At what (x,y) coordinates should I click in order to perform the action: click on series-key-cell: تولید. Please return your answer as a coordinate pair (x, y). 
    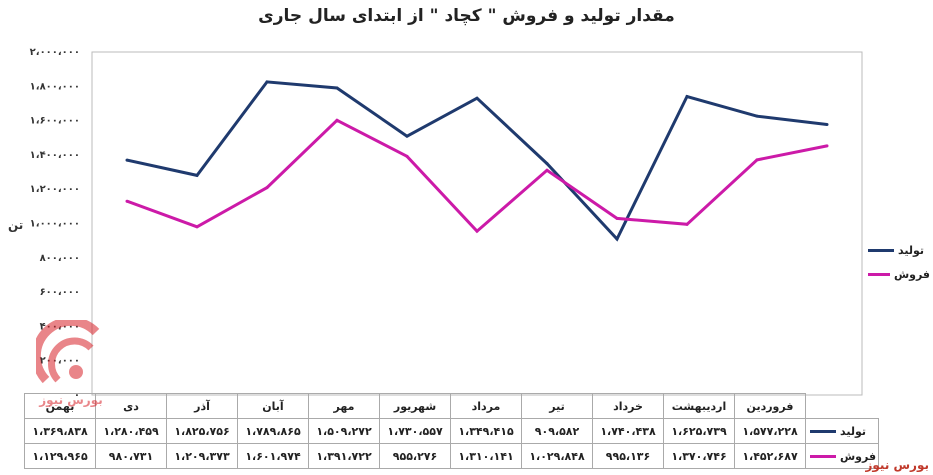
    Looking at the image, I should click on (842, 431).